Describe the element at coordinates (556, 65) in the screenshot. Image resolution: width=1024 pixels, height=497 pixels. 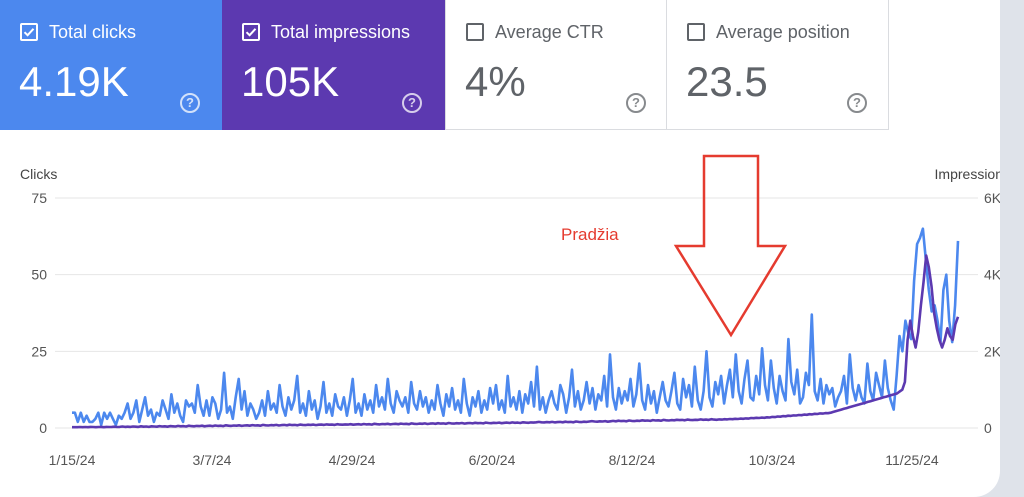
I see `metric-average-ctr: Average CTR 4% ?` at that location.